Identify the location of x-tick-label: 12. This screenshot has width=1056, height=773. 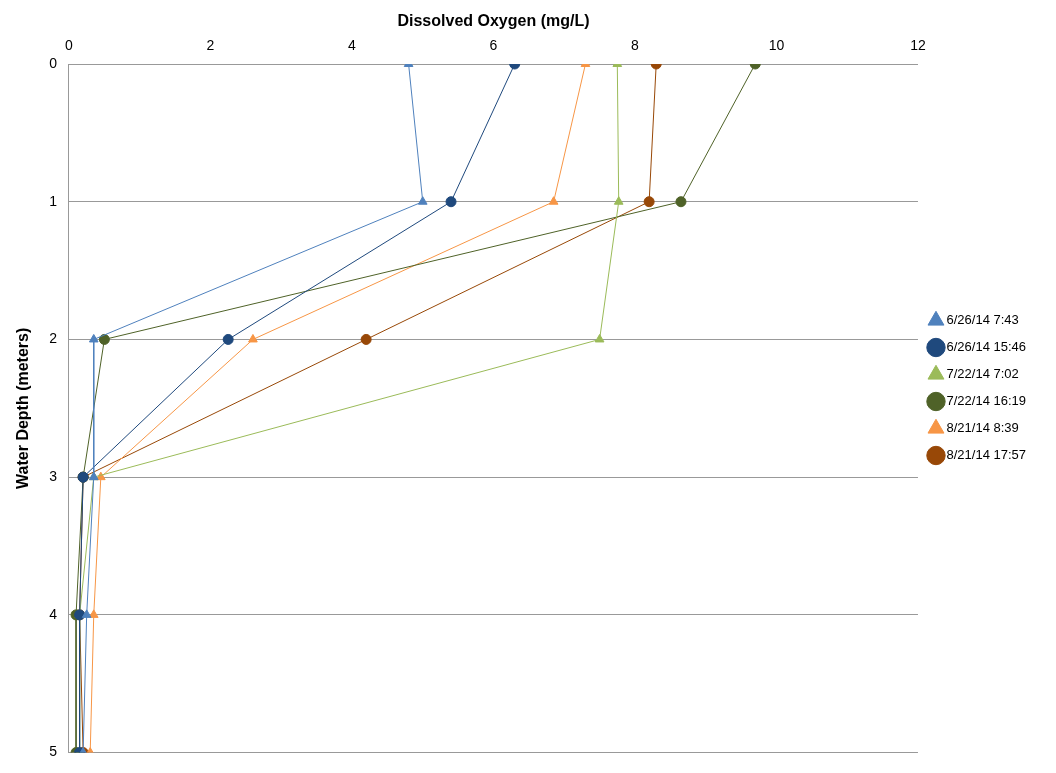
(918, 45).